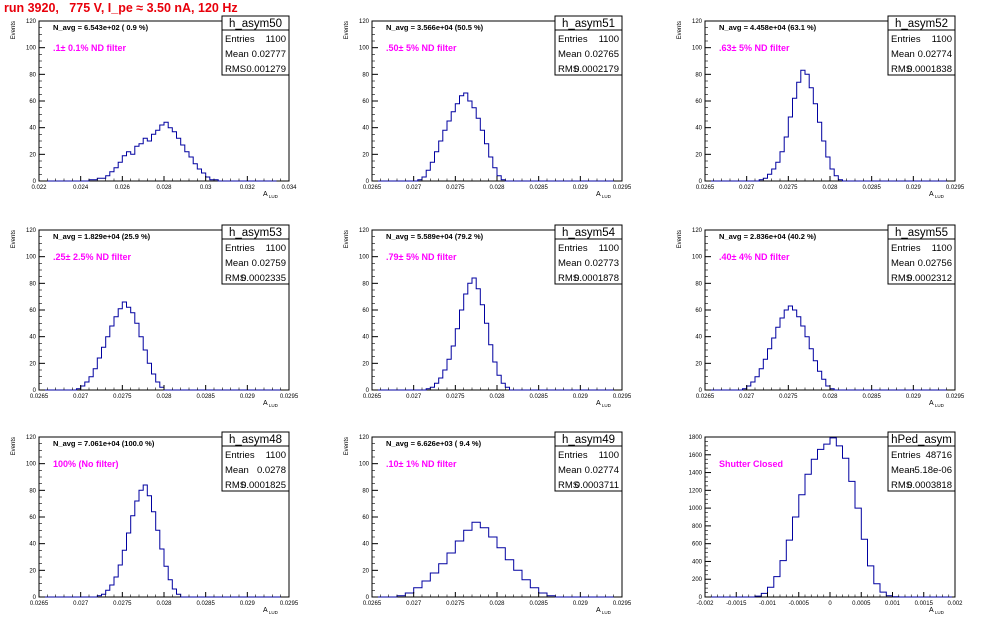  I want to click on histogram-name: h_asym49, so click(588, 440).